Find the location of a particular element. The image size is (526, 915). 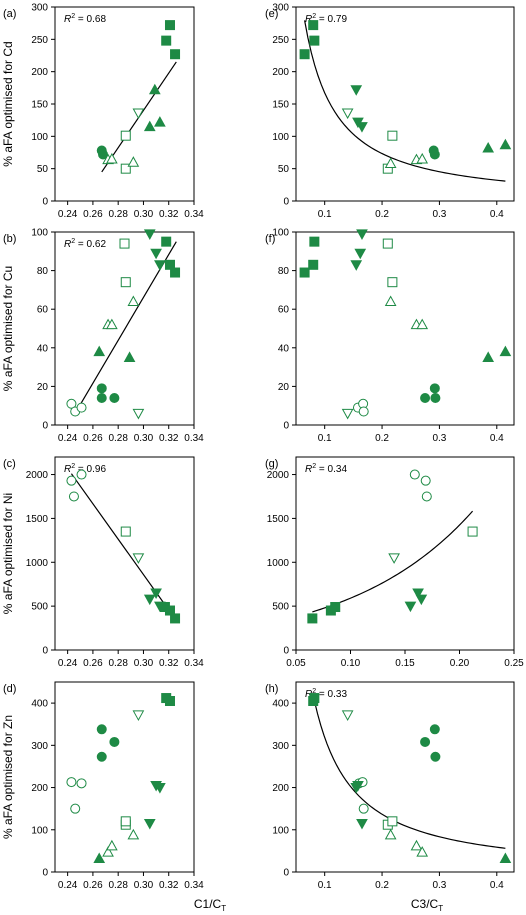

y-axis-label: % aFA optimised for Cd is located at coordinates (8, 103).